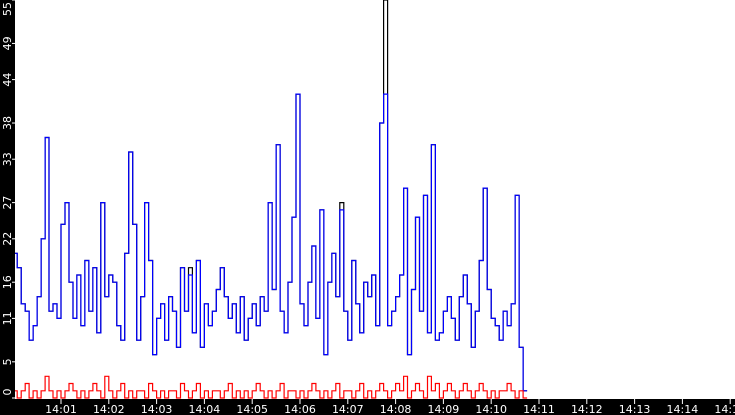 The image size is (735, 415). What do you see at coordinates (7, 318) in the screenshot?
I see `y-tick-label: 11` at bounding box center [7, 318].